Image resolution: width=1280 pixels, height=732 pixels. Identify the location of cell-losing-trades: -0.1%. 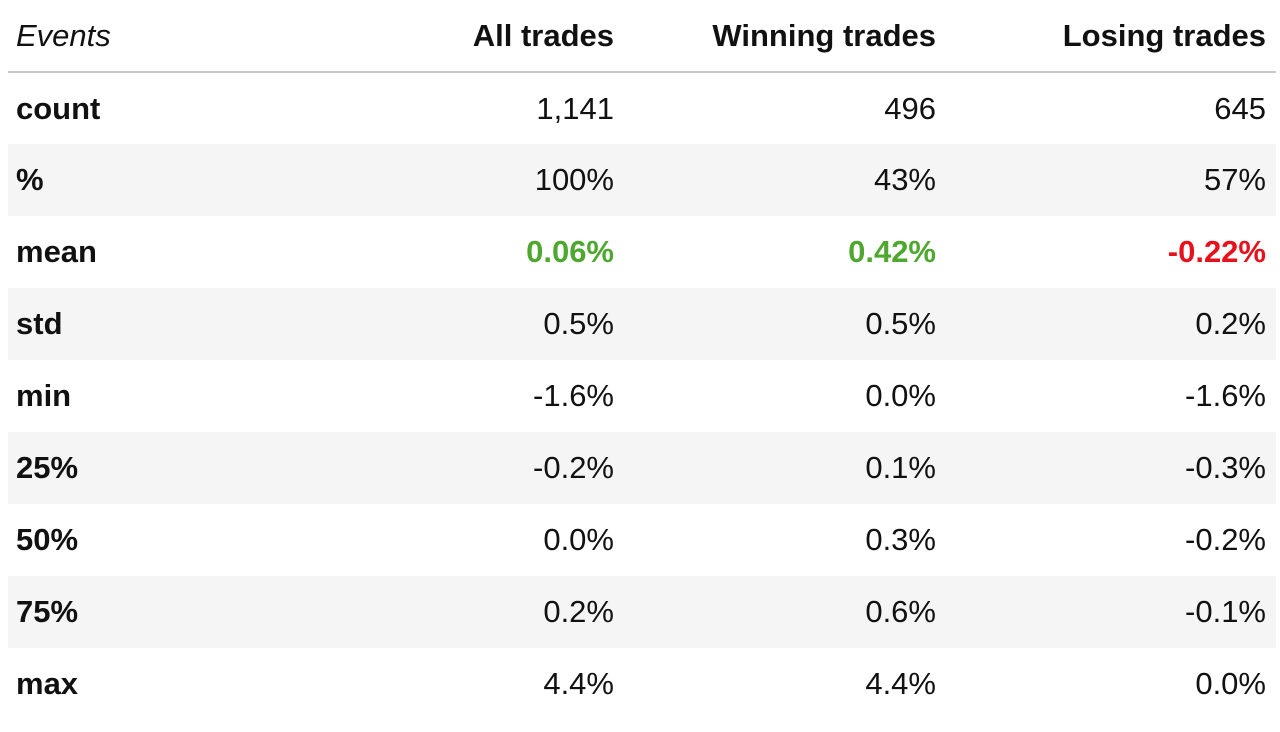
(1111, 612).